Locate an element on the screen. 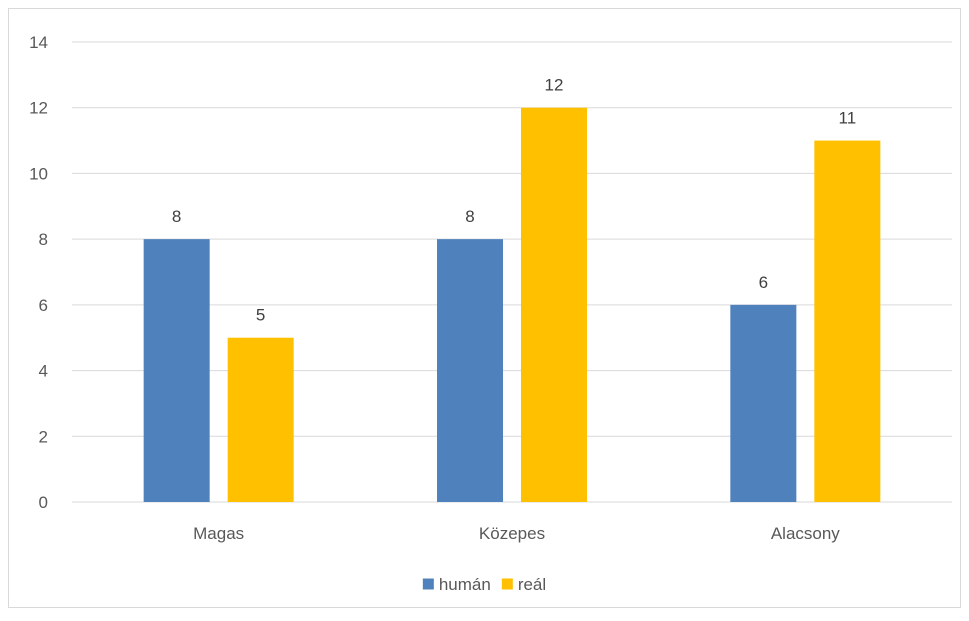 Image resolution: width=969 pixels, height=621 pixels. y-tick-label: 14 is located at coordinates (38, 42).